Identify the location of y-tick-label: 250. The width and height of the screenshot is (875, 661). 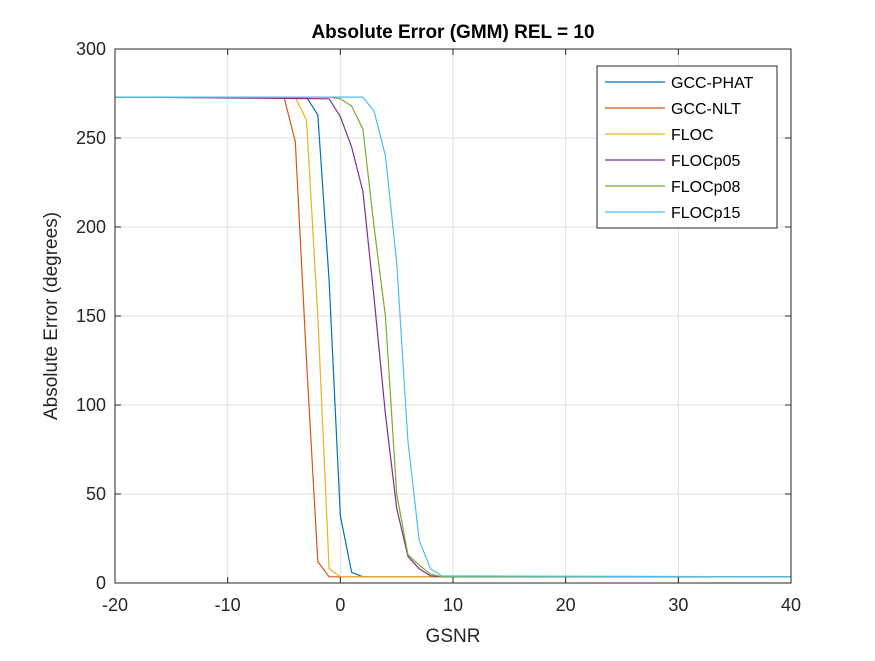
(91, 138).